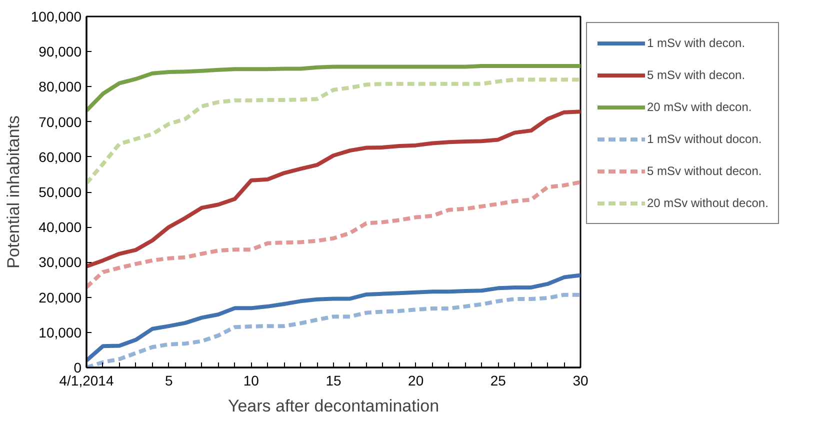 This screenshot has height=427, width=840. I want to click on legend-label: 5 mSv with decon., so click(696, 75).